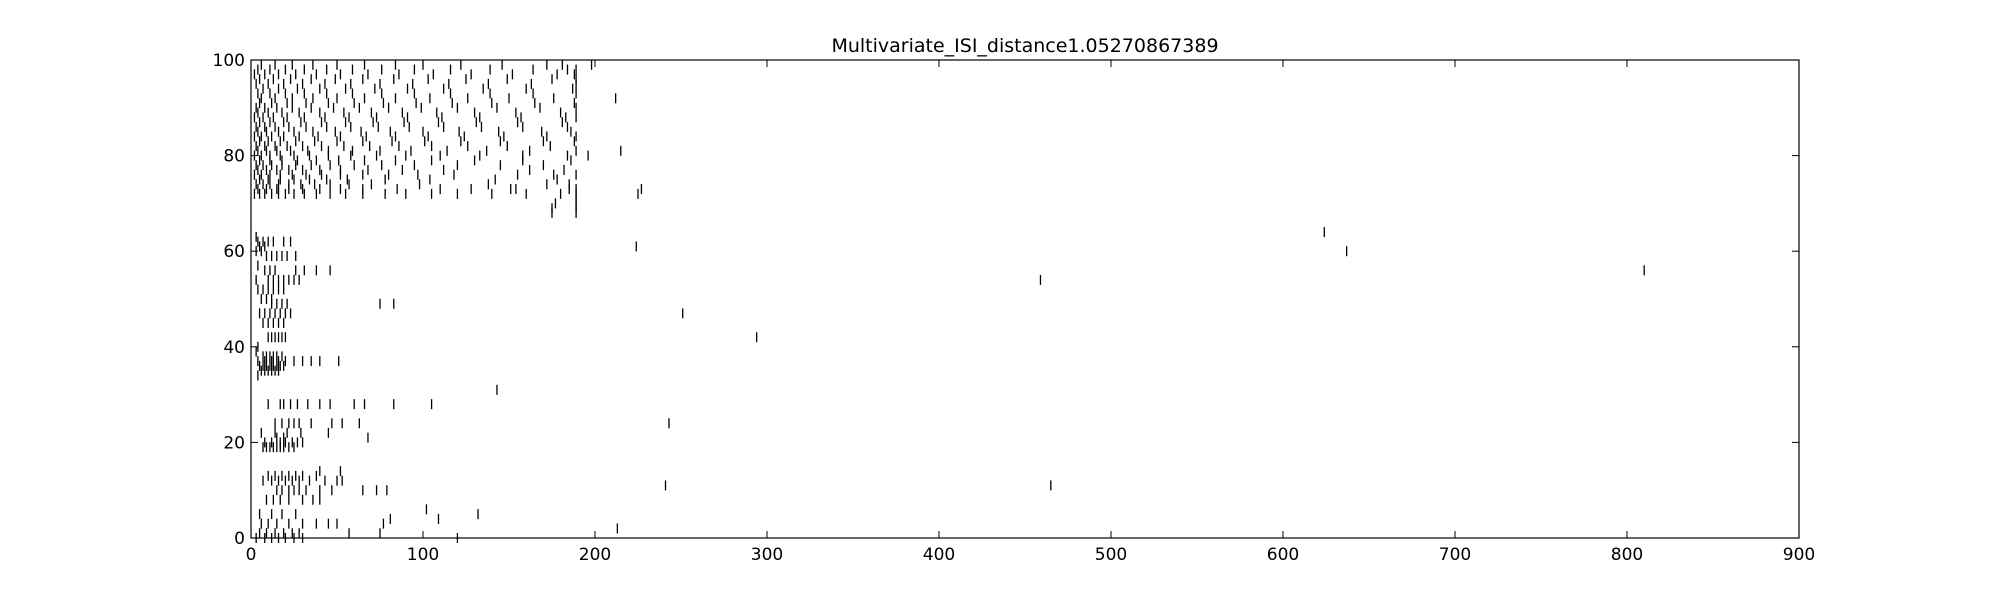  I want to click on y-tick-label: 20, so click(234, 443).